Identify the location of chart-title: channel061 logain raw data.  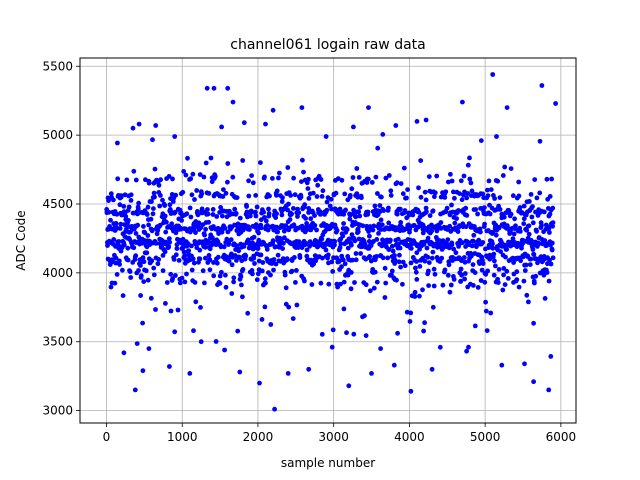
(327, 45).